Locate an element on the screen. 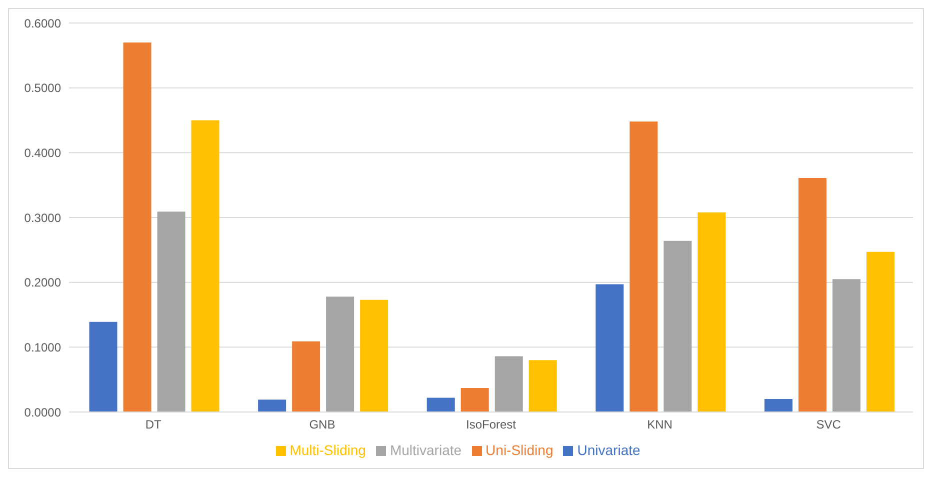  y-tick-label: 0.6000 is located at coordinates (43, 23).